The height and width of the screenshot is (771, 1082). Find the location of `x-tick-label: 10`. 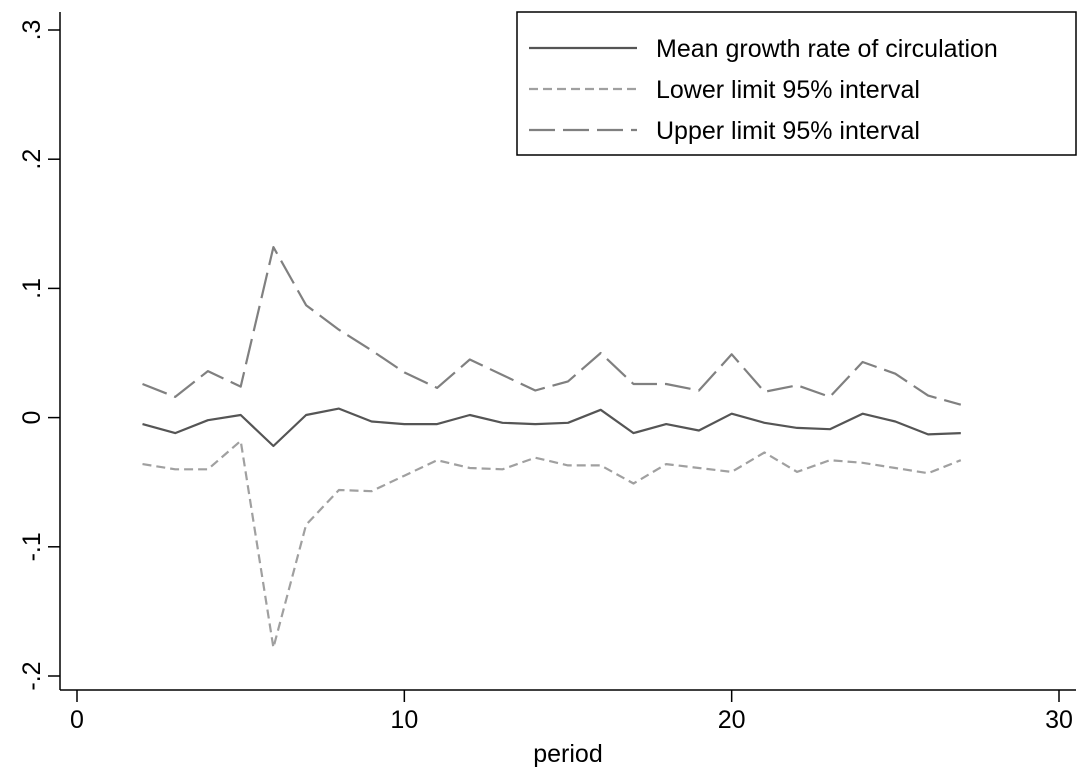

x-tick-label: 10 is located at coordinates (404, 720).